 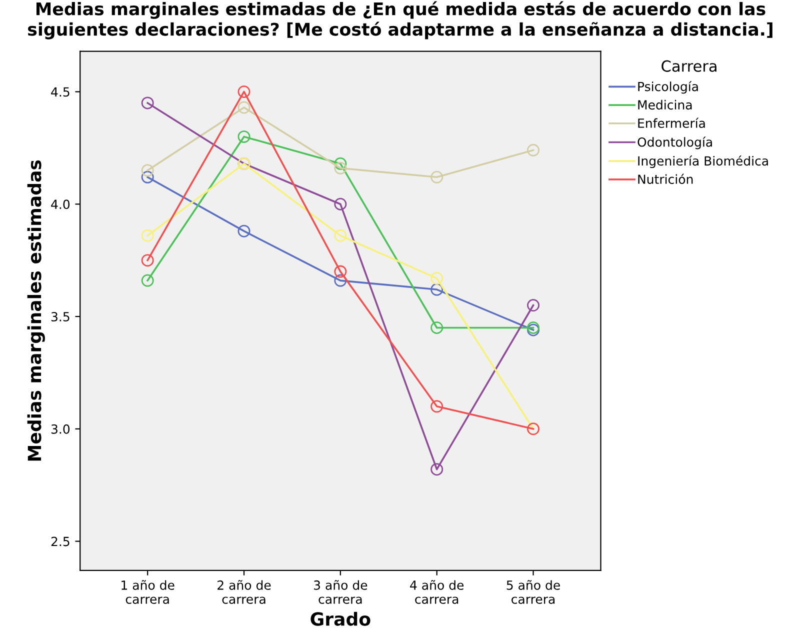 What do you see at coordinates (668, 87) in the screenshot?
I see `legend-label: Psicología` at bounding box center [668, 87].